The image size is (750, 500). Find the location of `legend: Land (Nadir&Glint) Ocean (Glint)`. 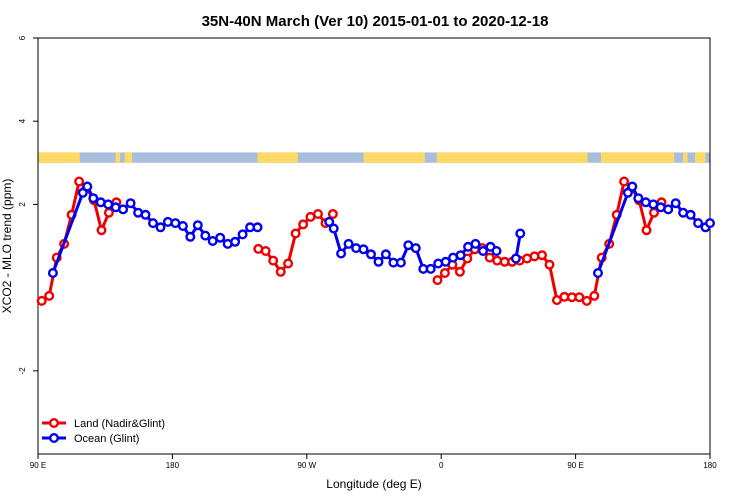

legend: Land (Nadir&Glint) Ocean (Glint) is located at coordinates (103, 431).